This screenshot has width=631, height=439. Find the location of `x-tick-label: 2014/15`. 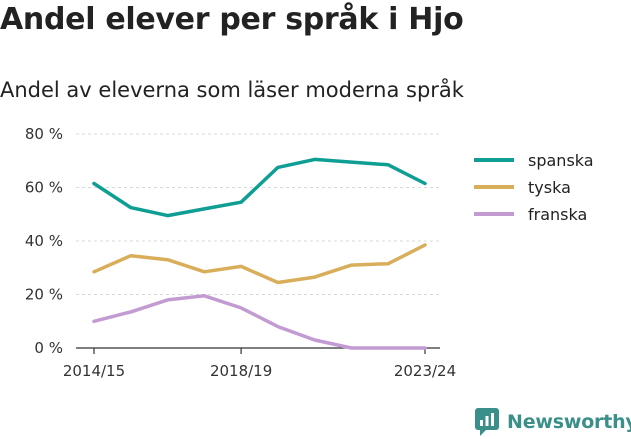

x-tick-label: 2014/15 is located at coordinates (94, 371).